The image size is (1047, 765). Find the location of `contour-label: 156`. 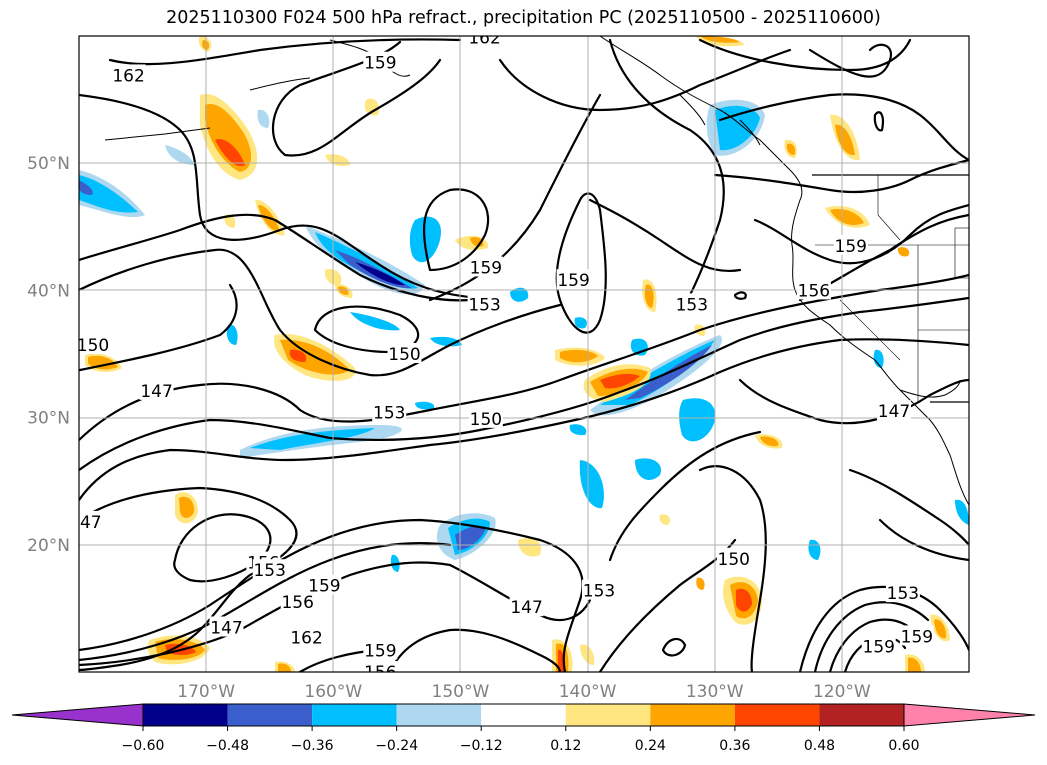

contour-label: 156 is located at coordinates (814, 291).